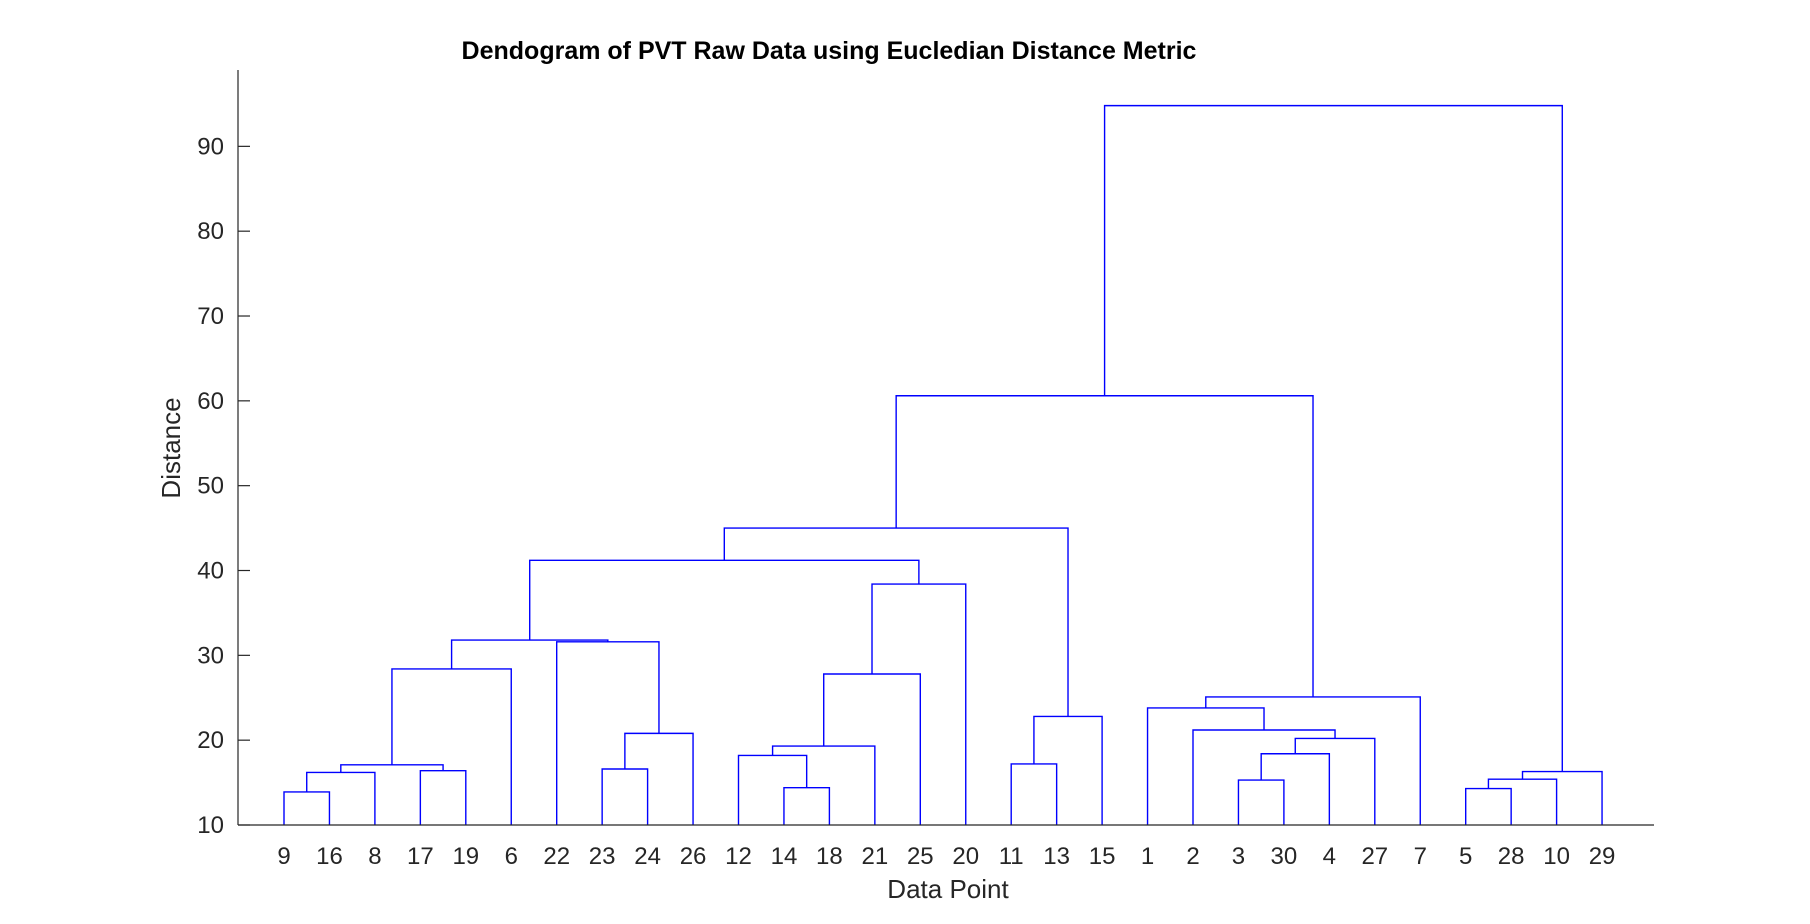  I want to click on x-tick-label: 11, so click(1011, 856).